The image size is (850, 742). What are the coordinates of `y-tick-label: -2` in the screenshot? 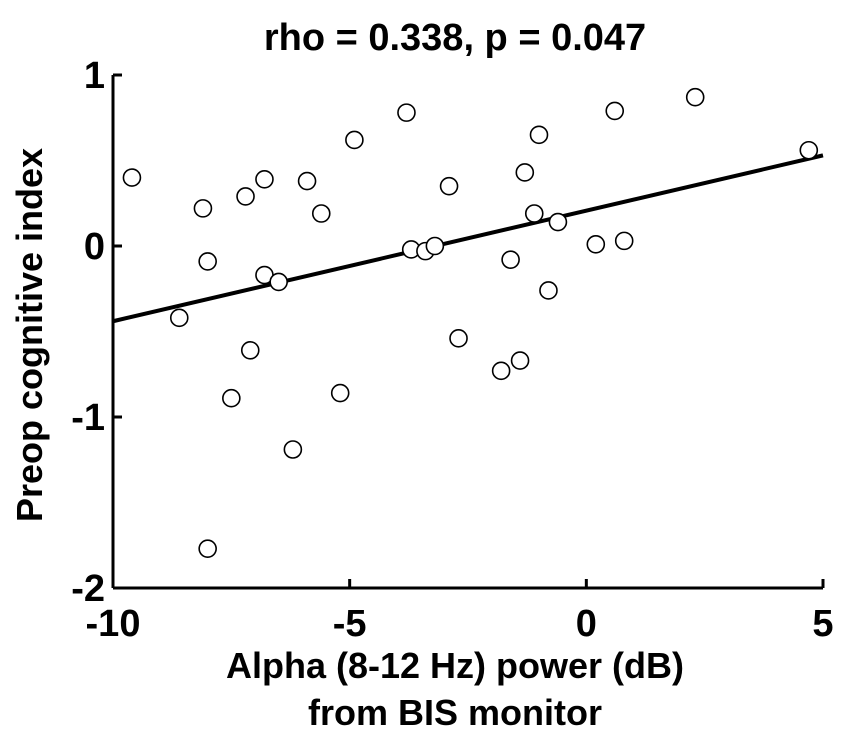 It's located at (88, 589).